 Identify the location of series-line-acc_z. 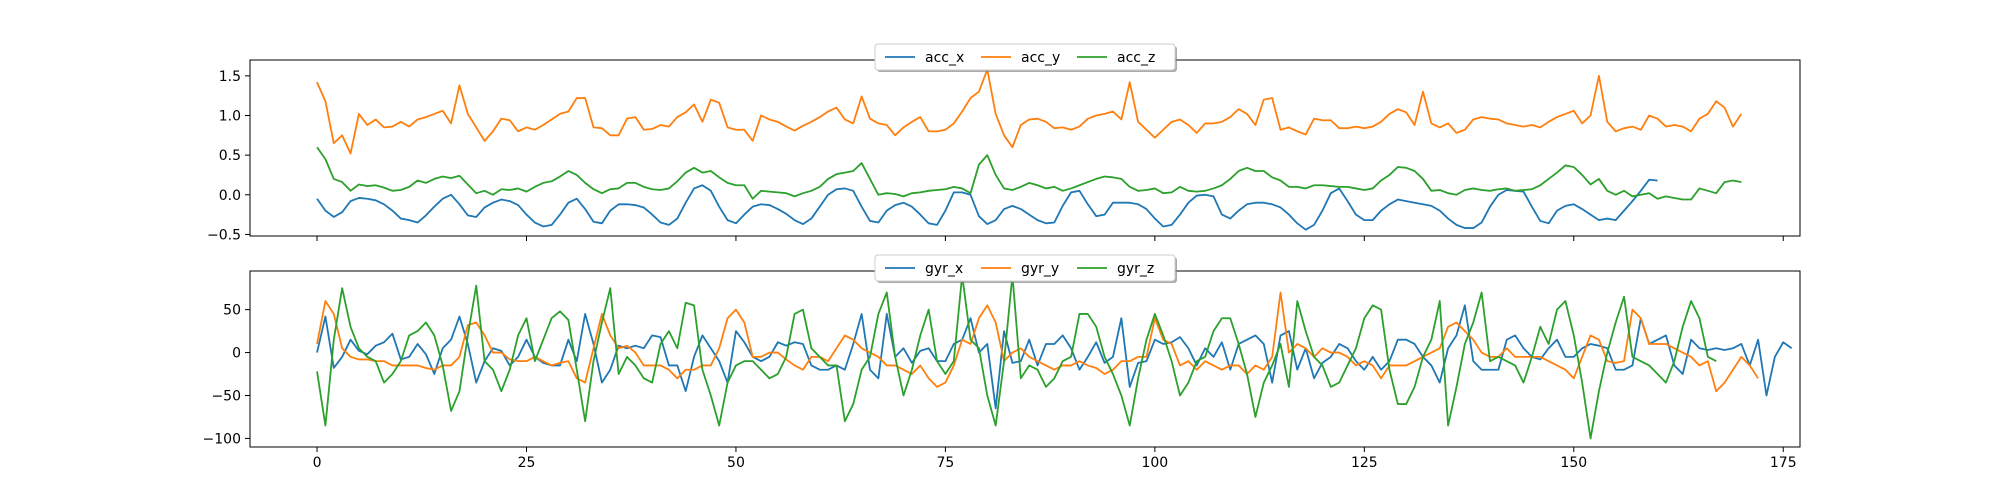
(1029, 173).